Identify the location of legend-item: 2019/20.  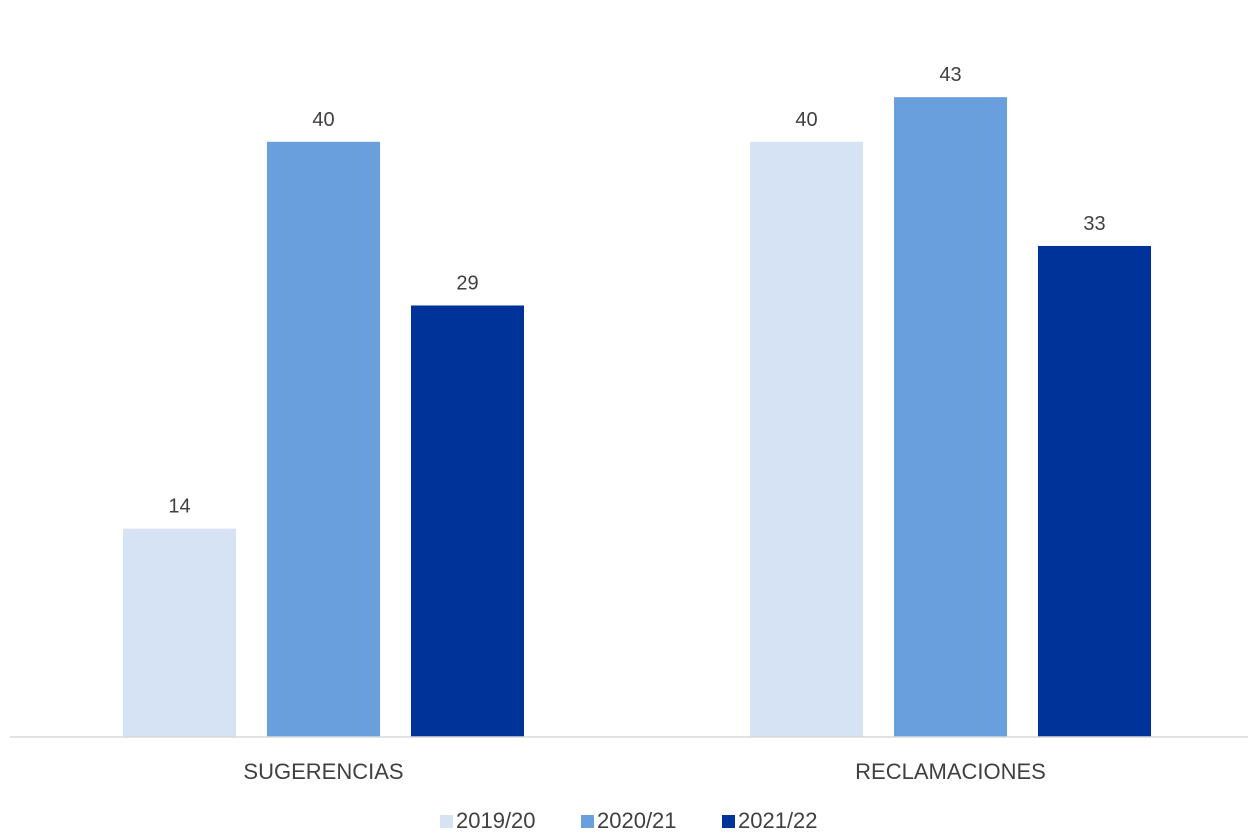
(488, 820).